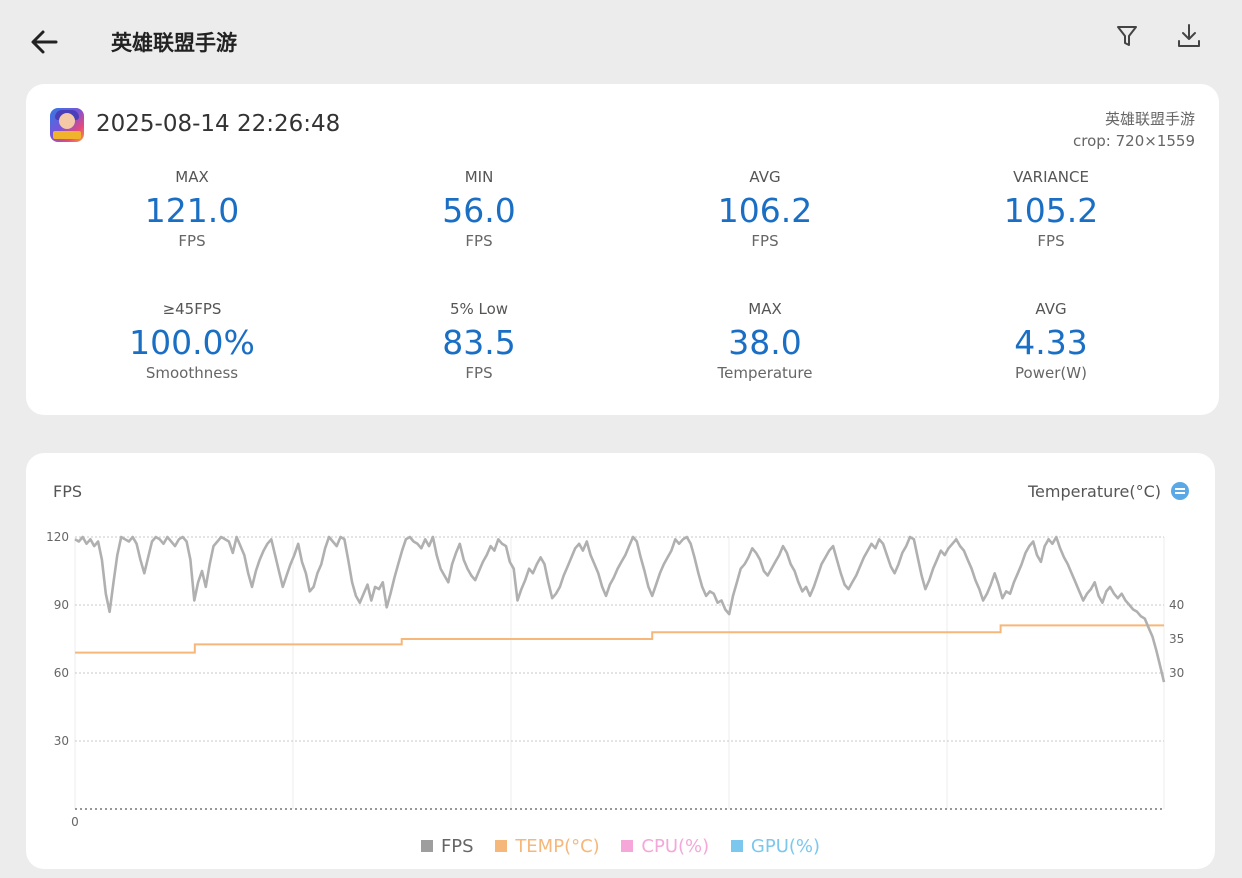 The image size is (1242, 878). Describe the element at coordinates (1176, 605) in the screenshot. I see `y2-tick-label-40: 40` at that location.